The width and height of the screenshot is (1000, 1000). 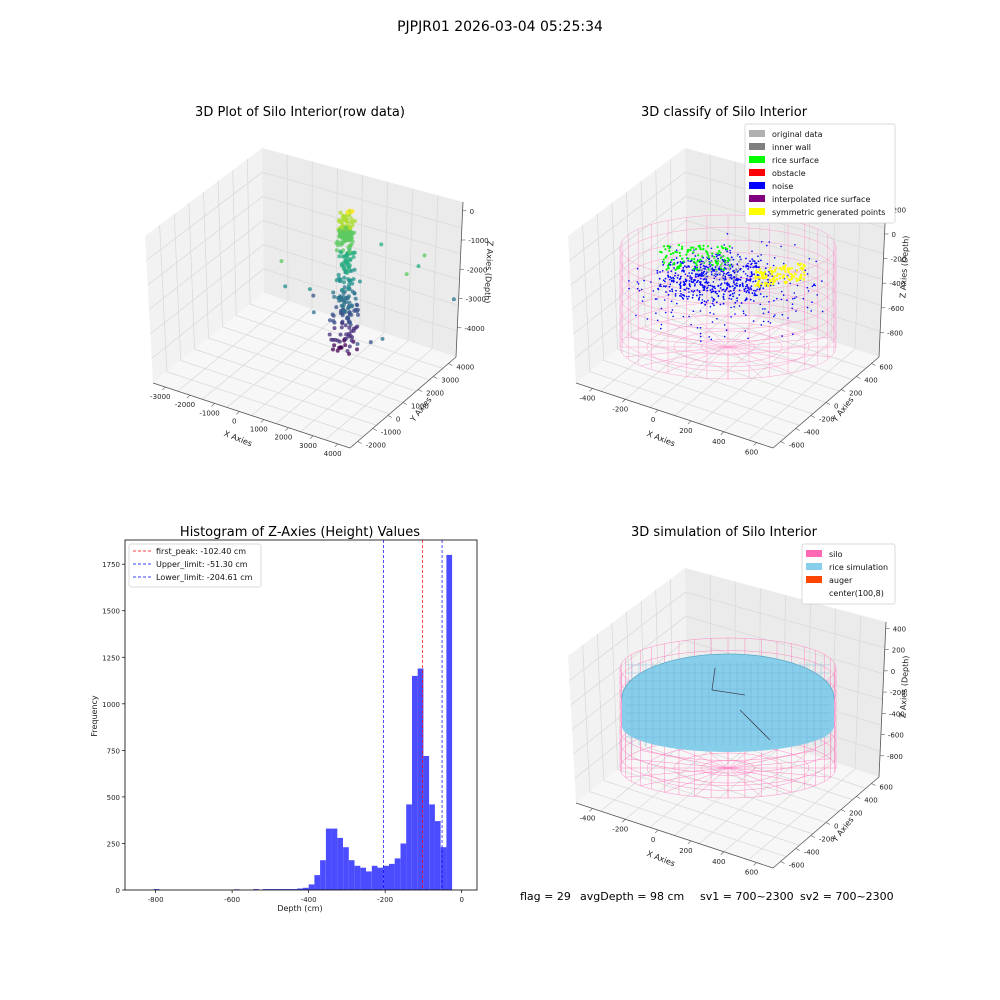 What do you see at coordinates (299, 908) in the screenshot?
I see `histogram-xlabel: Depth (cm)` at bounding box center [299, 908].